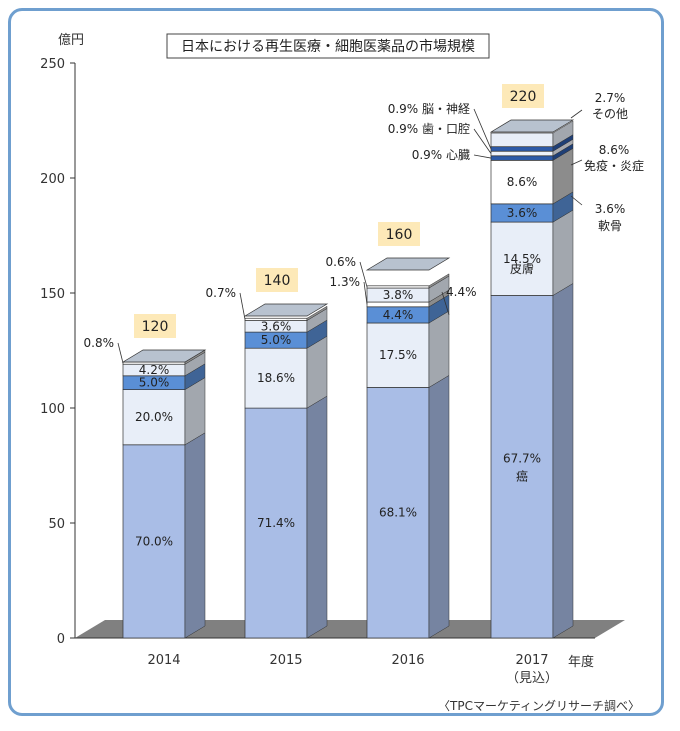 The width and height of the screenshot is (680, 731). I want to click on x-tick-label: 2017, so click(531, 660).